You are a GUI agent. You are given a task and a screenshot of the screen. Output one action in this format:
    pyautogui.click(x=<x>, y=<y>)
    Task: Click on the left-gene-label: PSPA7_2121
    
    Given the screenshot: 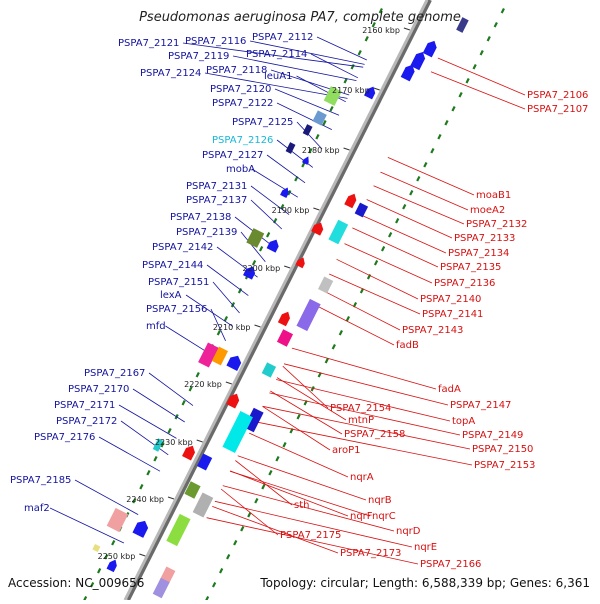 What is the action you would take?
    pyautogui.click(x=148, y=43)
    